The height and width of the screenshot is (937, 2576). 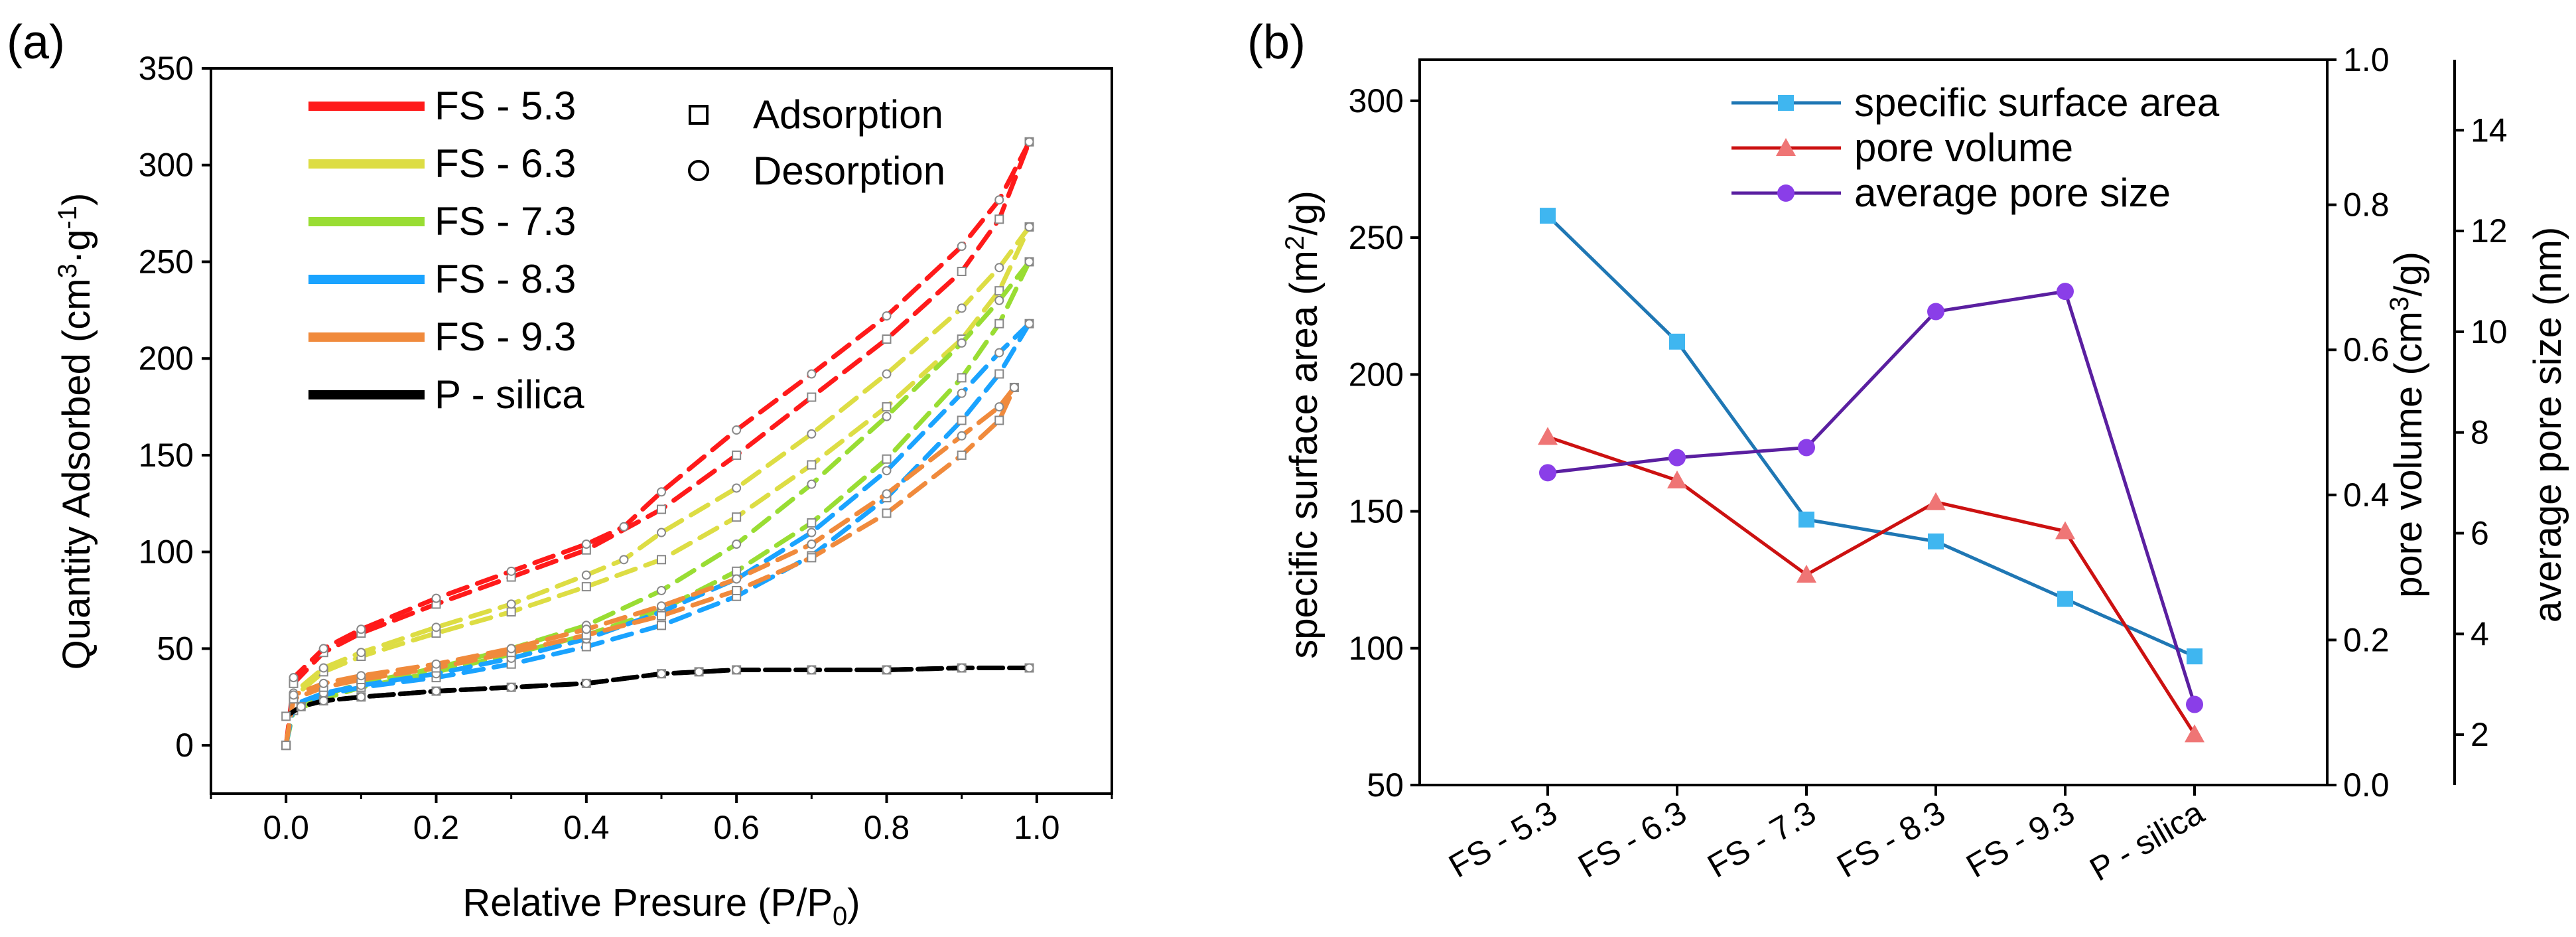 I want to click on legend-desorption-marker, so click(x=698, y=170).